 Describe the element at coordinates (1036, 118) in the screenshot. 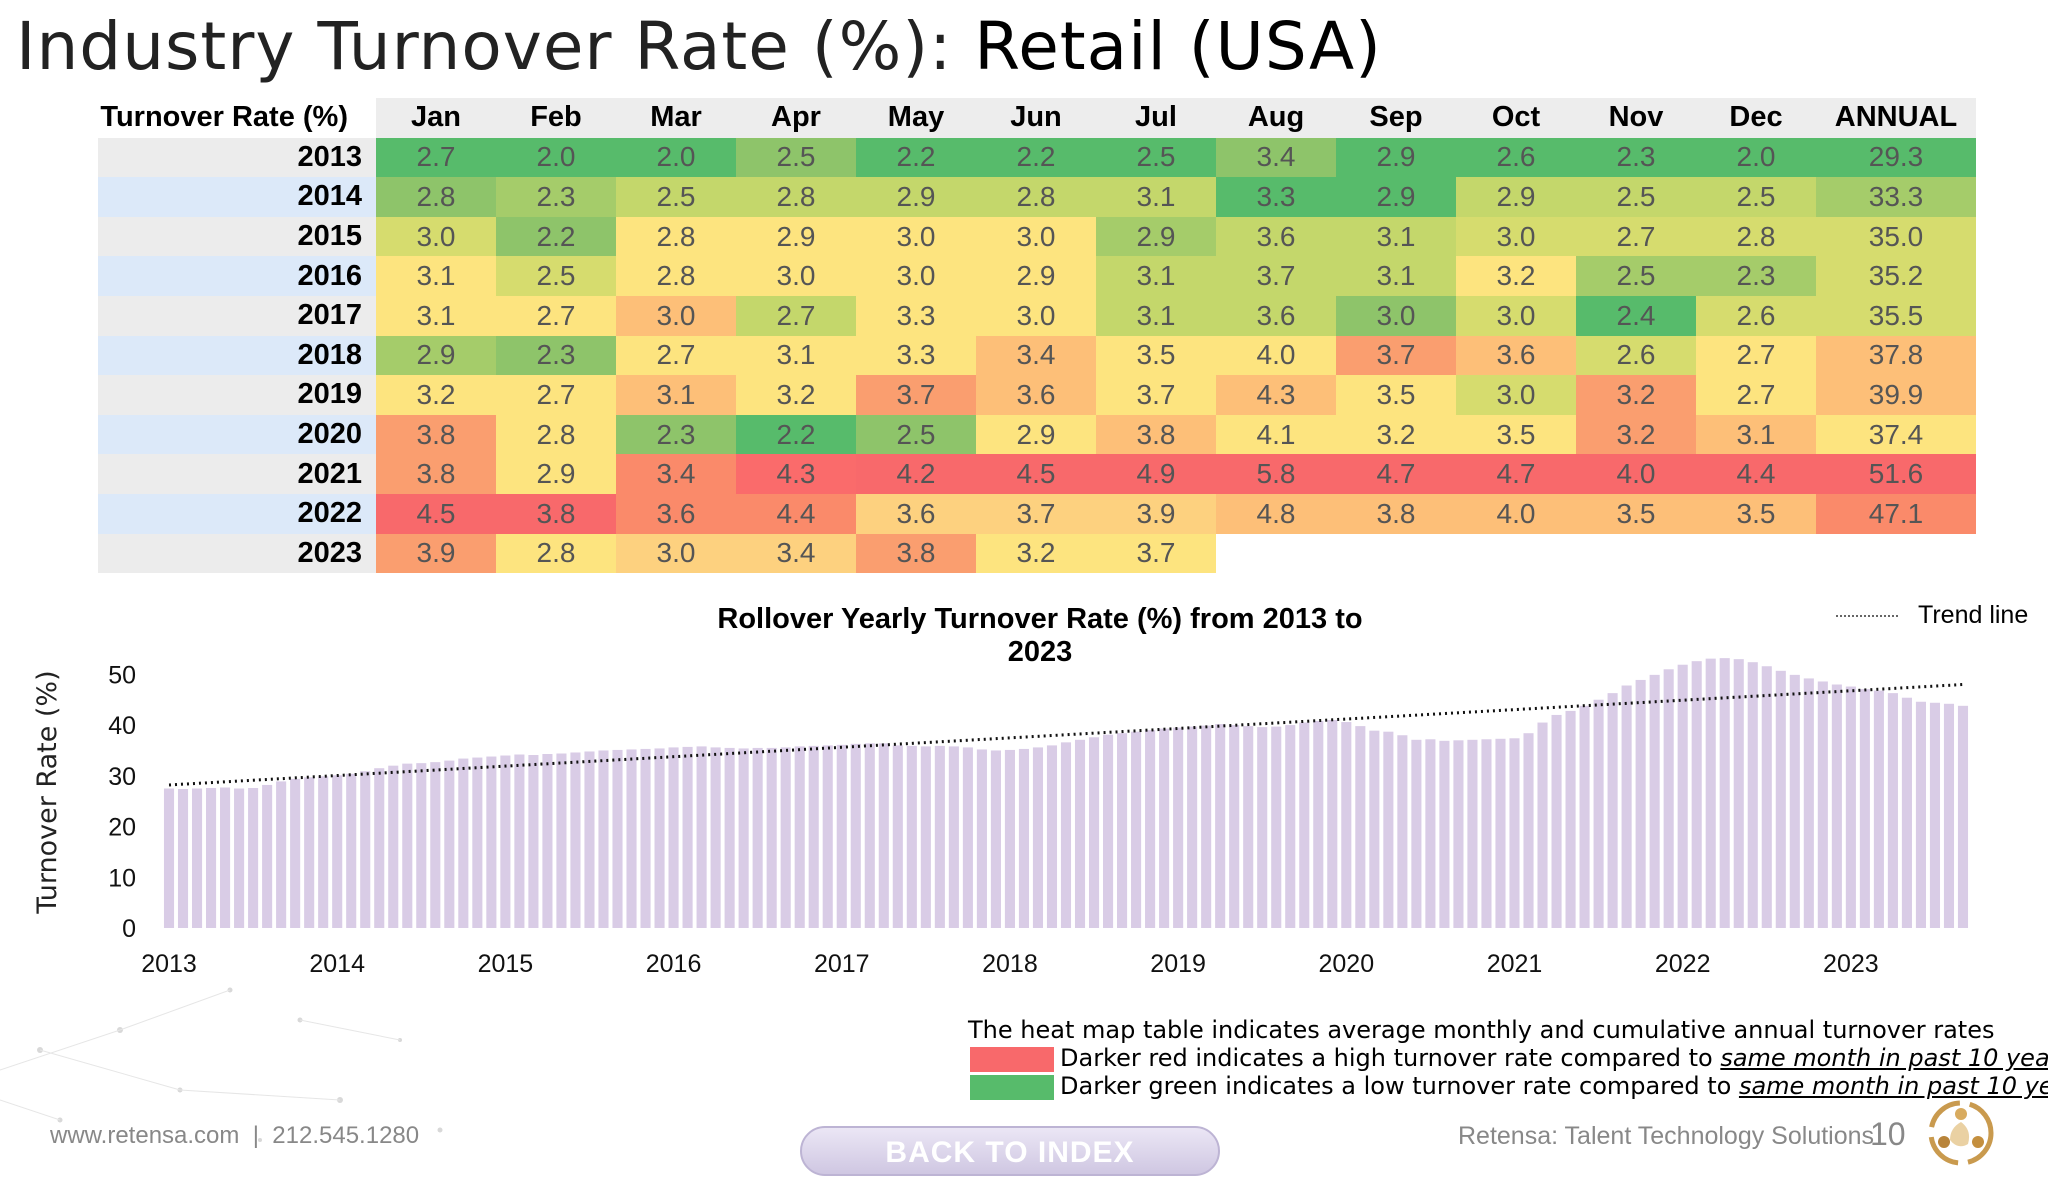

I see `heatmap-col-header-jun: Jun` at that location.